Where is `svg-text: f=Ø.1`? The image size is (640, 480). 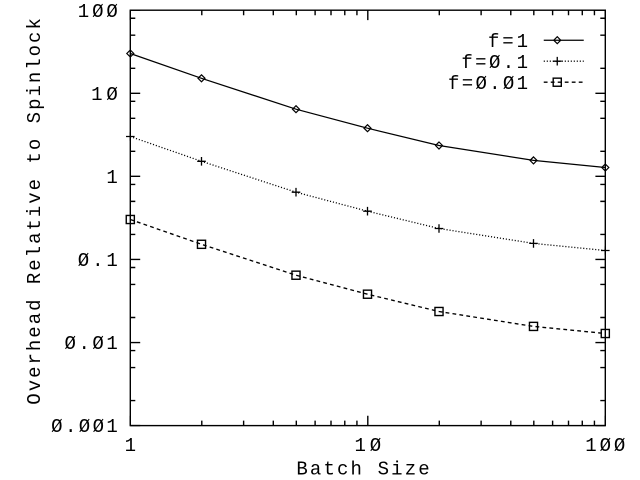 svg-text: f=Ø.1 is located at coordinates (494, 63).